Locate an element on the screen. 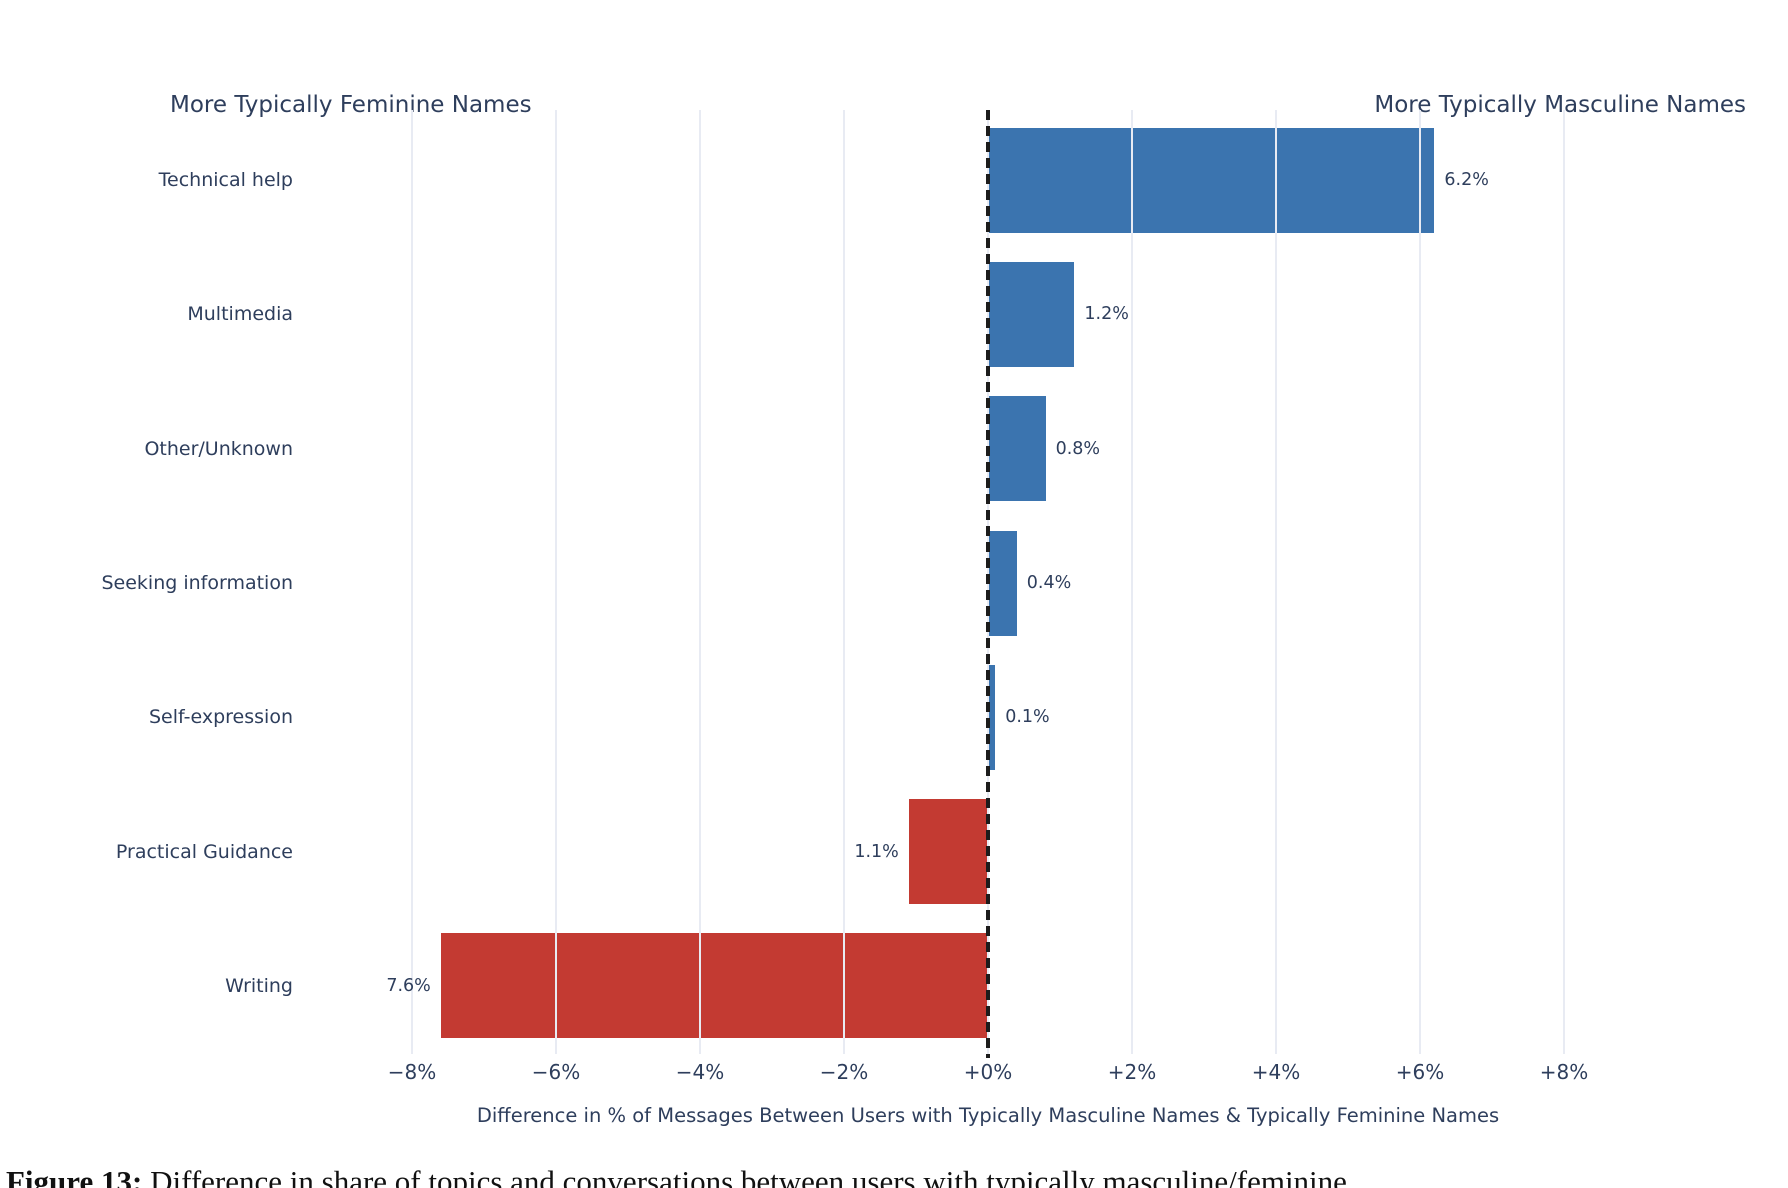 The height and width of the screenshot is (1188, 1788). grid-line--2 is located at coordinates (844, 582).